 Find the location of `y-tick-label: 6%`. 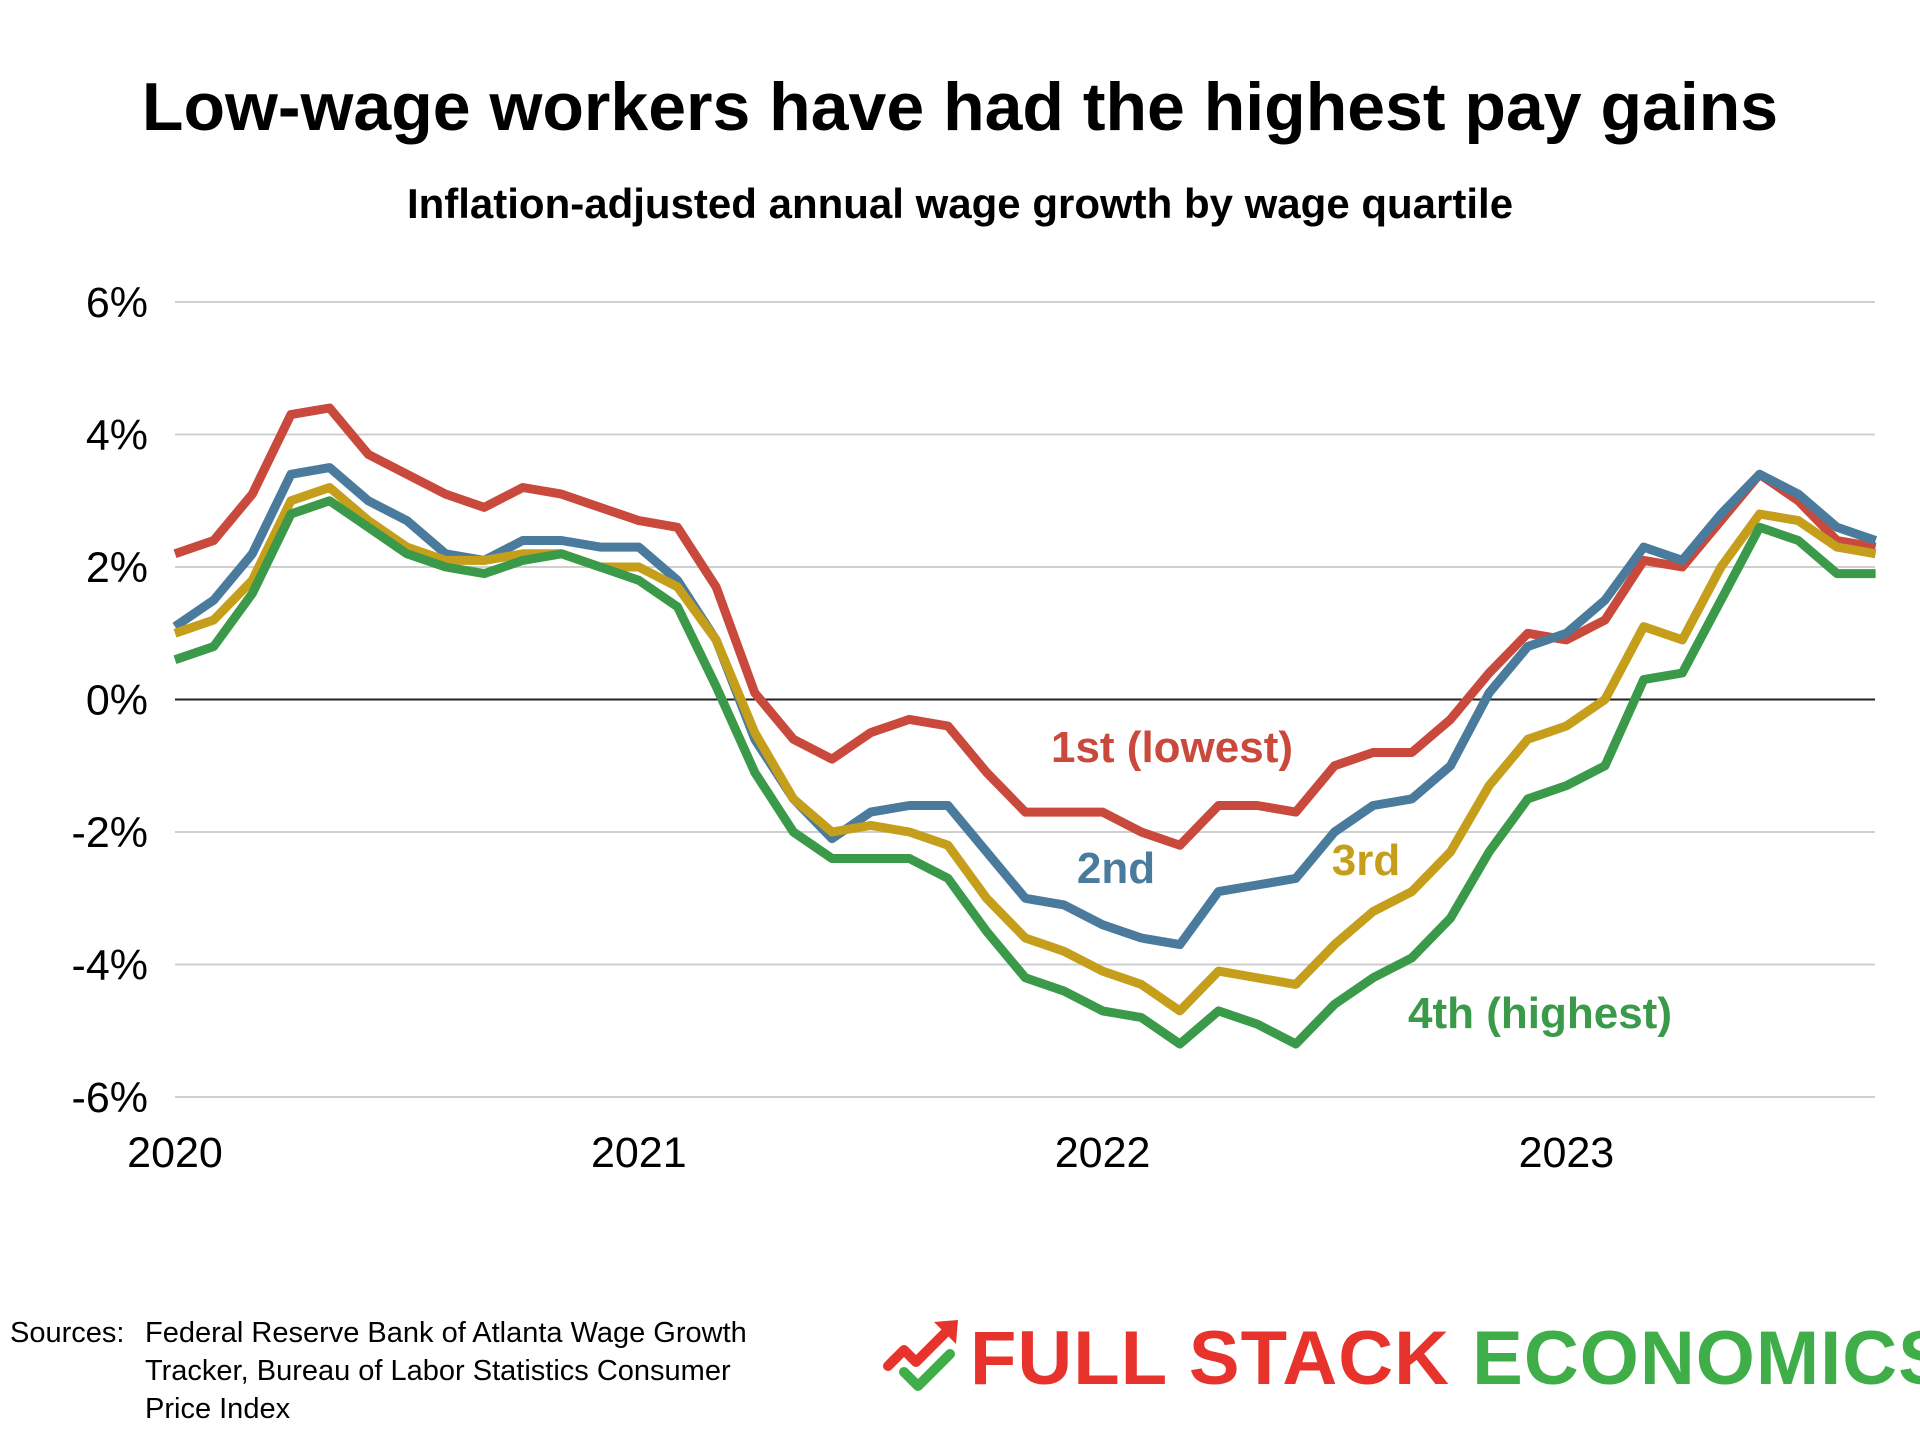

y-tick-label: 6% is located at coordinates (117, 303).